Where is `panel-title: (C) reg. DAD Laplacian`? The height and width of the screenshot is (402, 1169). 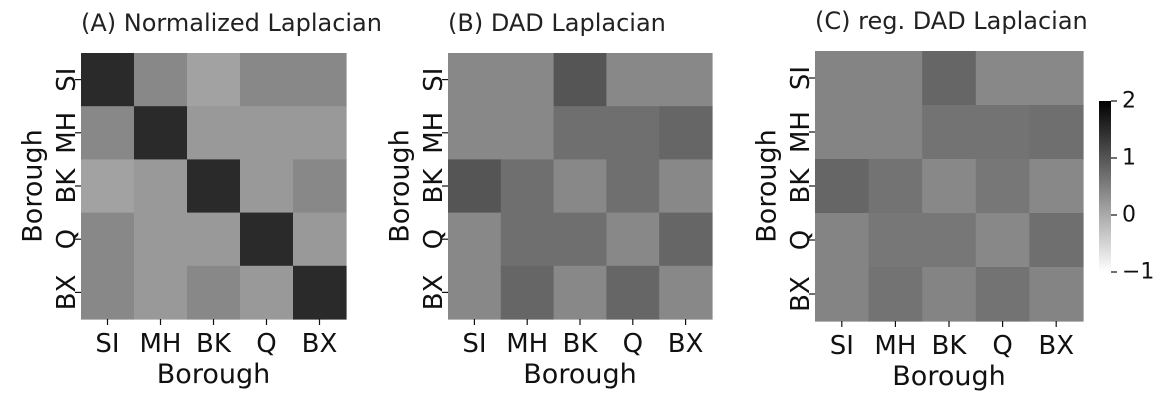
panel-title: (C) reg. DAD Laplacian is located at coordinates (951, 21).